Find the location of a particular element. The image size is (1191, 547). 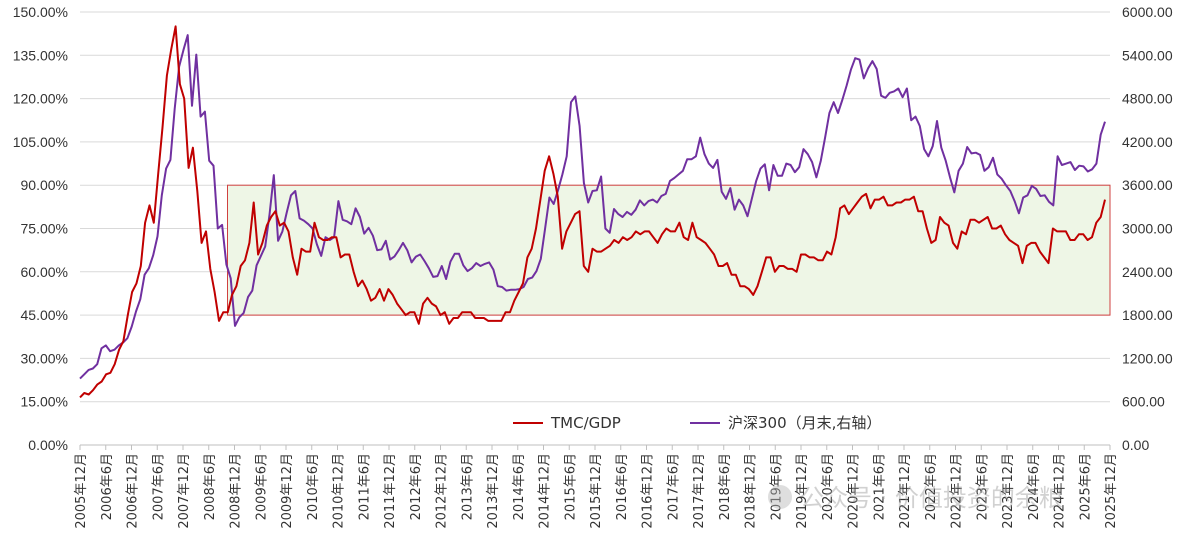

left-tick-label: 60.00% is located at coordinates (44, 272).